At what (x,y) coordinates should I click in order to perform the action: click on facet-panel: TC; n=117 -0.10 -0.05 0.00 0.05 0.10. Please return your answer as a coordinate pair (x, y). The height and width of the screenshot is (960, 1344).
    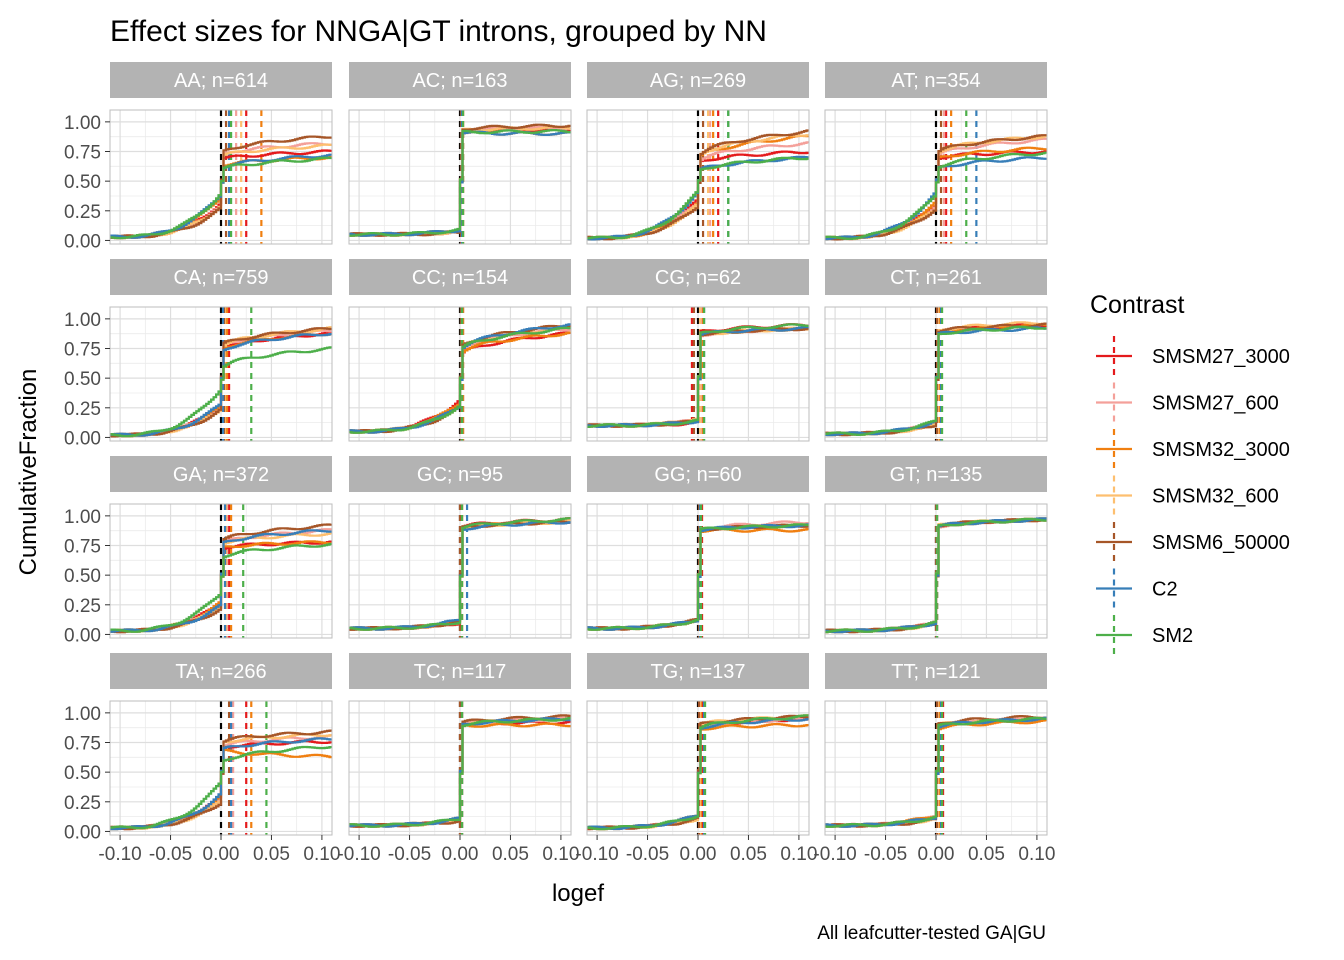
    Looking at the image, I should click on (458, 759).